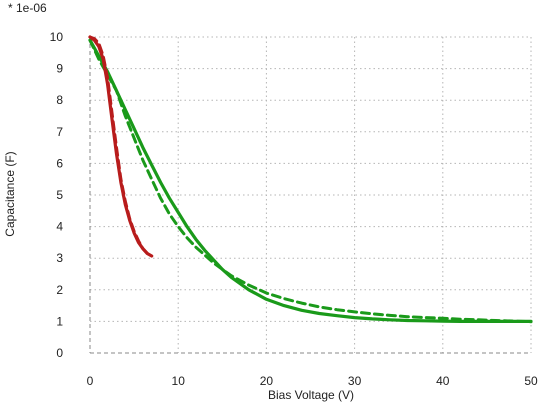  I want to click on y-tick-label: 1, so click(59, 321).